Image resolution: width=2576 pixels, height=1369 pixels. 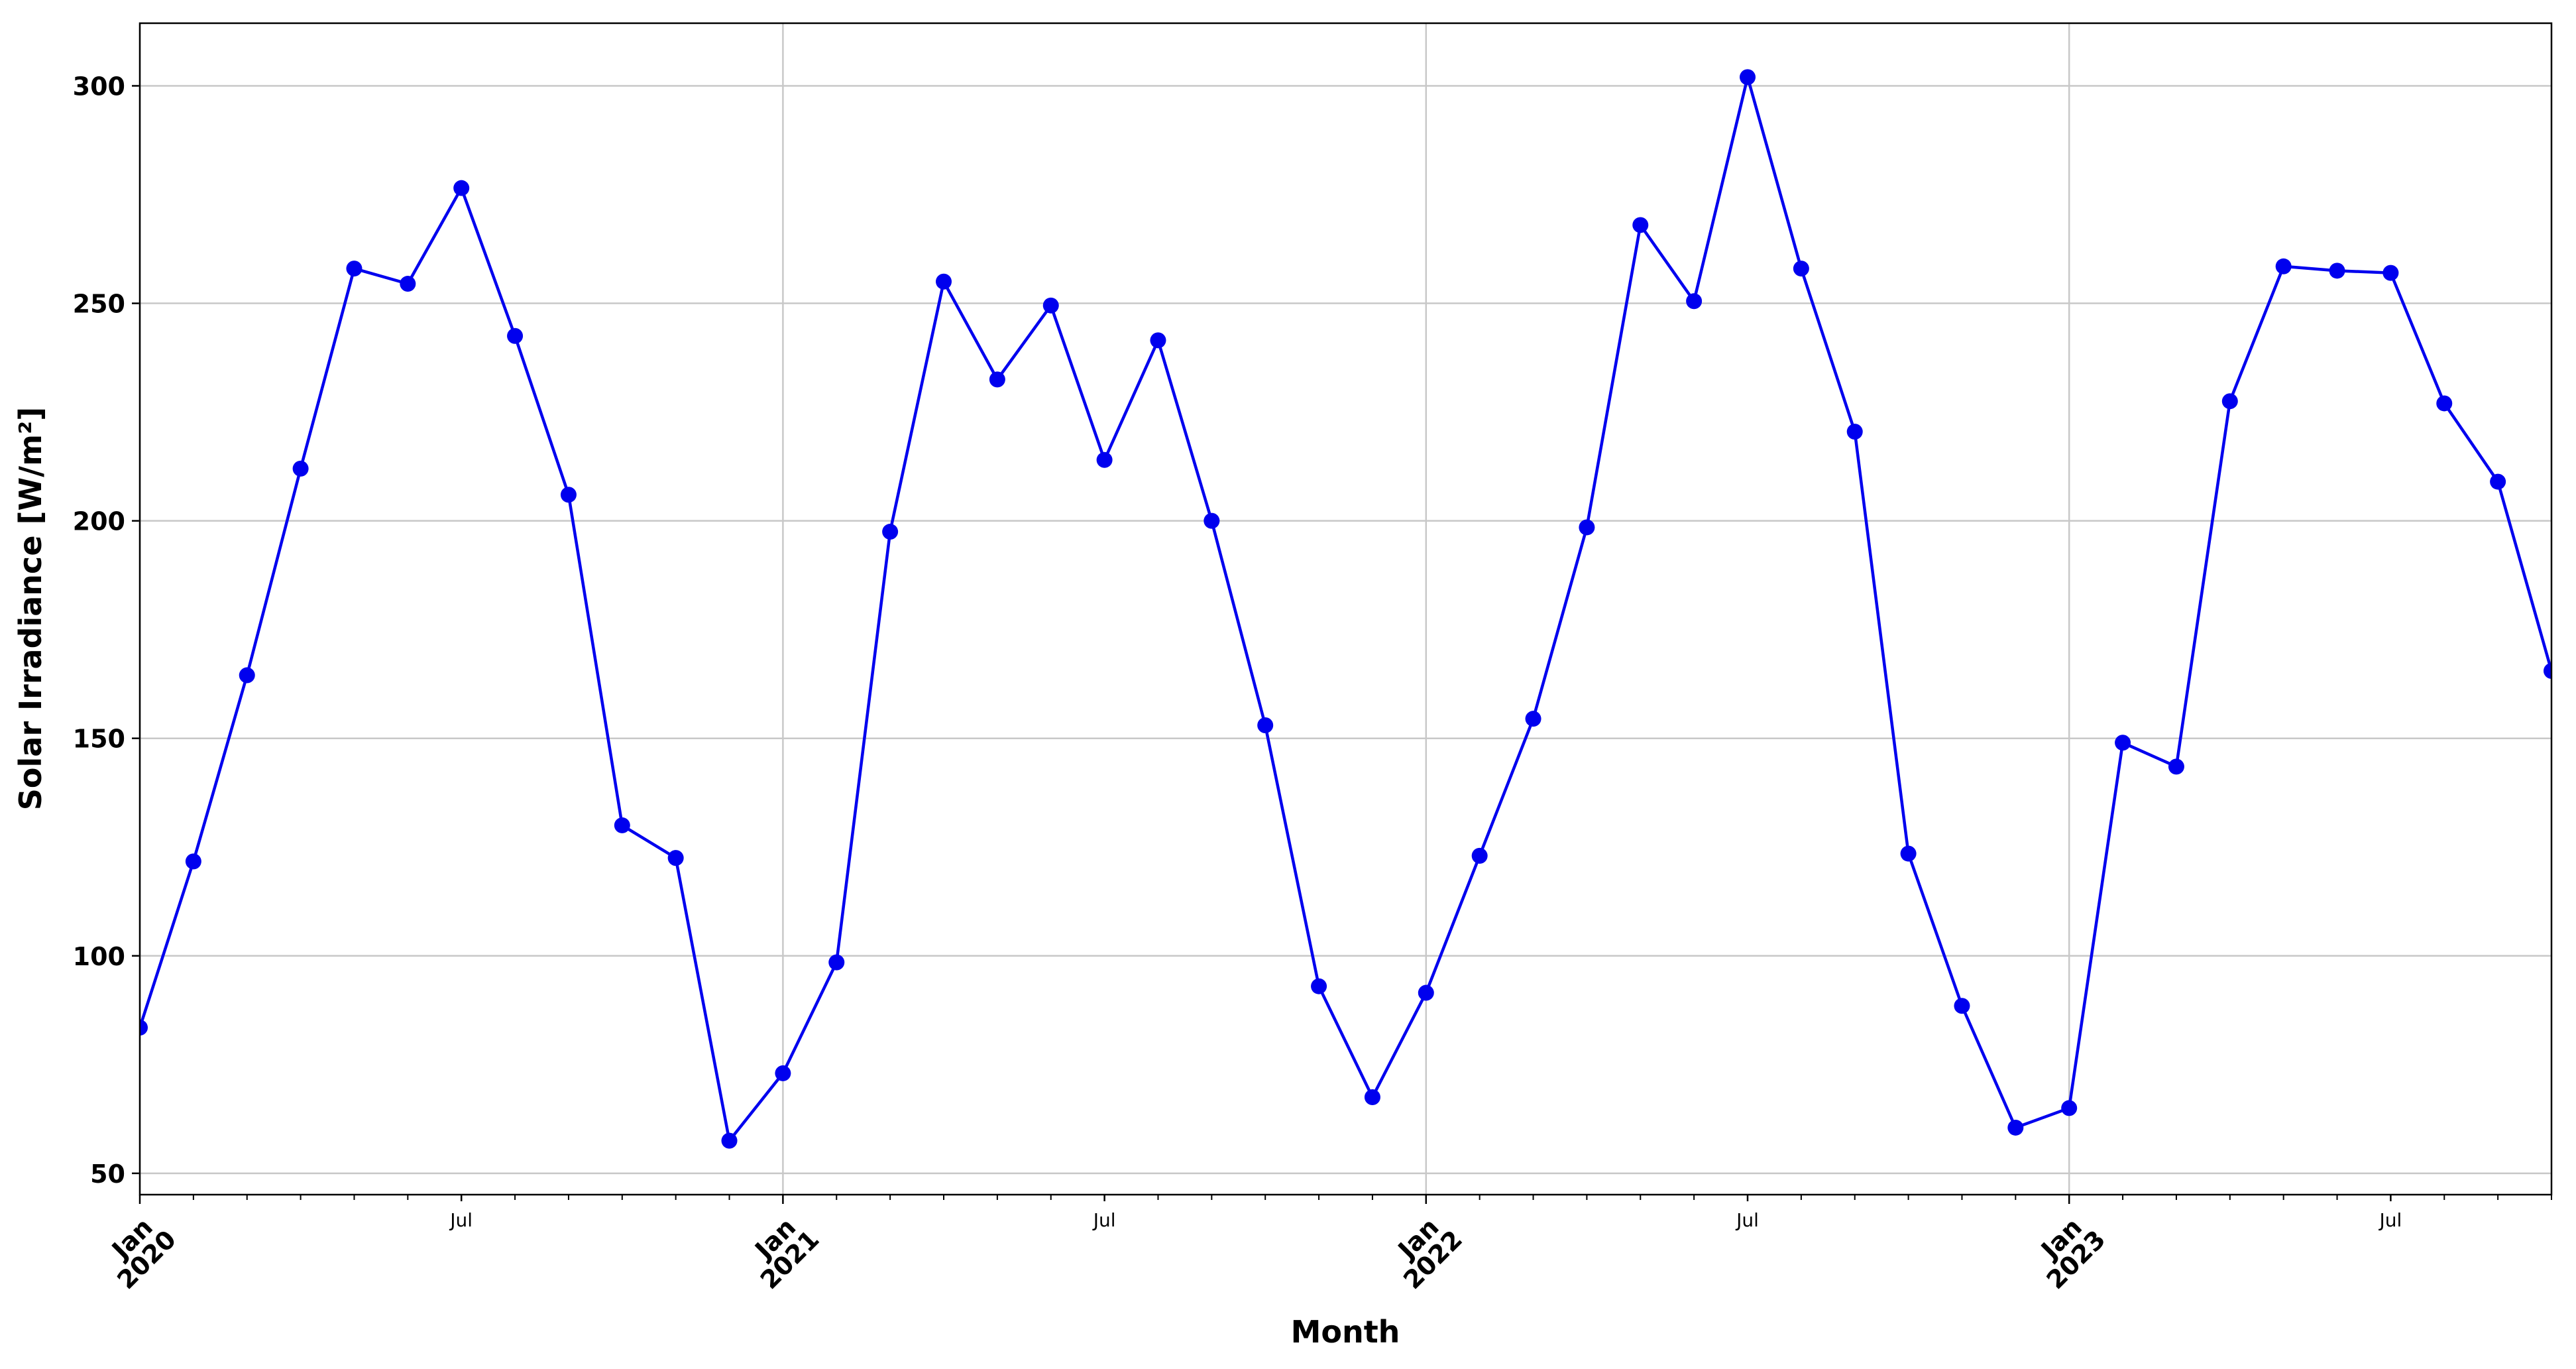 What do you see at coordinates (99, 521) in the screenshot?
I see `y-tick-label: 200` at bounding box center [99, 521].